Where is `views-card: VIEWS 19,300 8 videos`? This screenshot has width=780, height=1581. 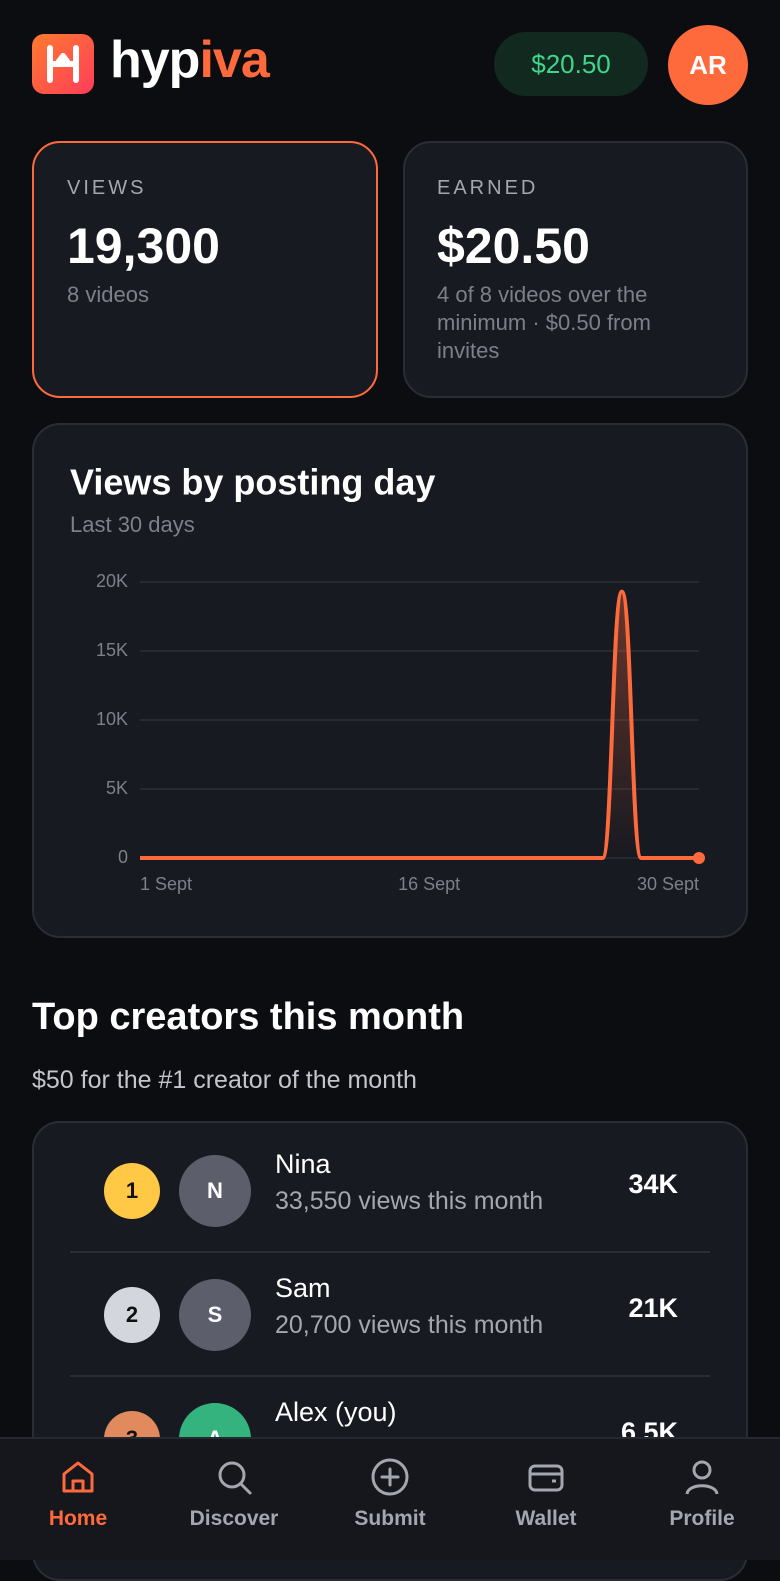
views-card: VIEWS 19,300 8 videos is located at coordinates (205, 269).